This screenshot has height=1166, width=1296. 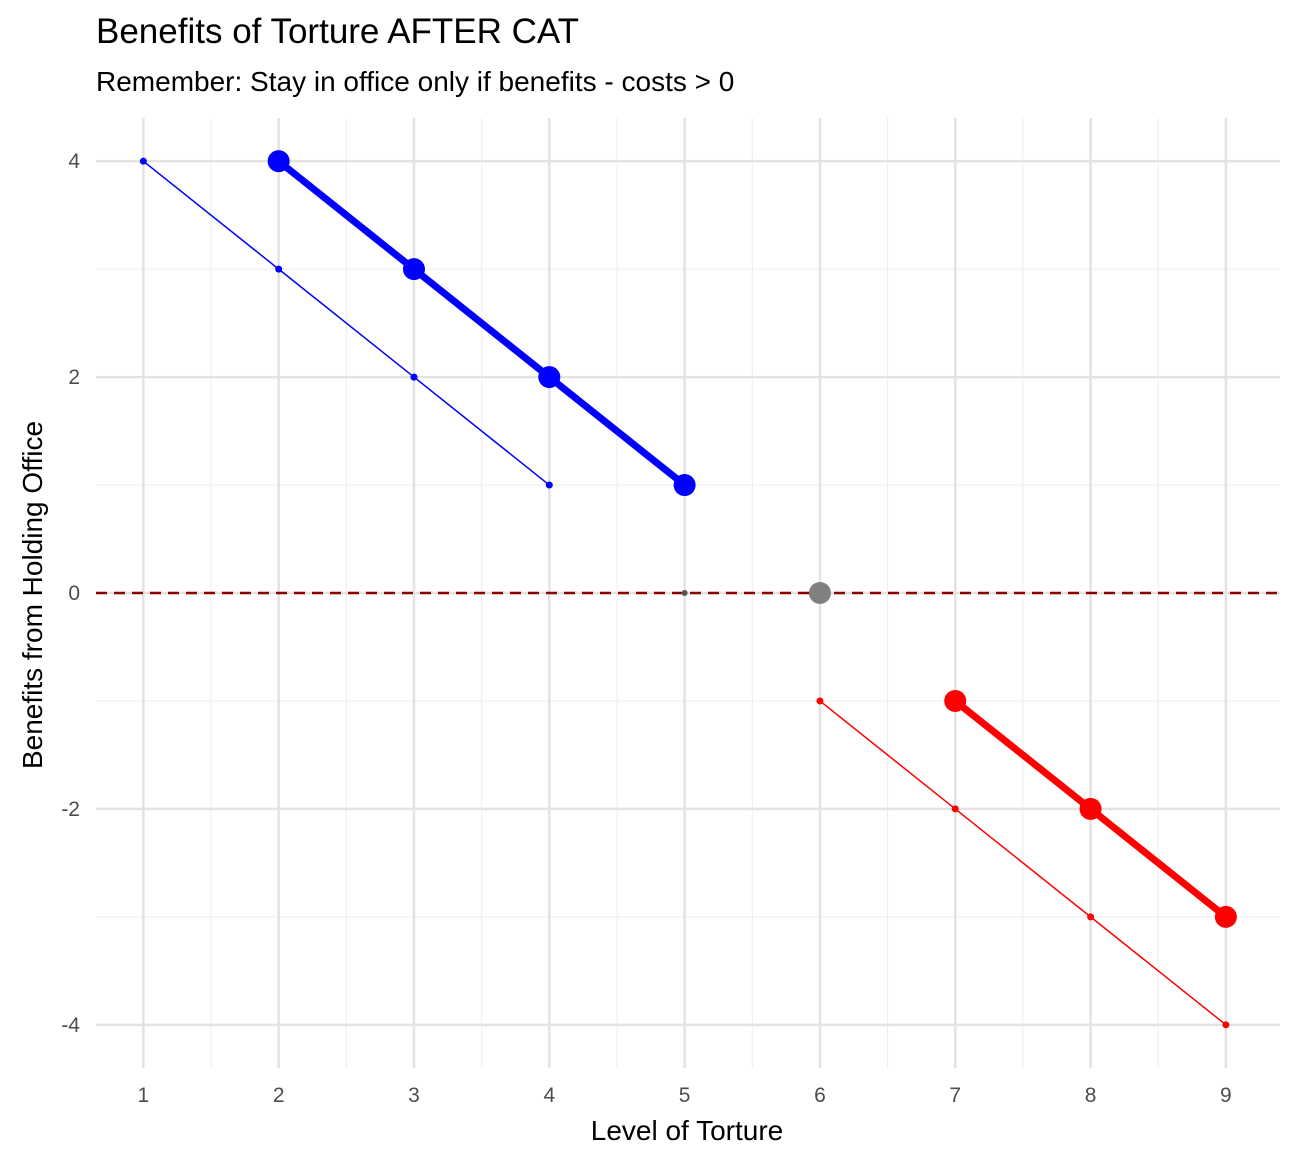 I want to click on x-tick-label: 3, so click(x=414, y=1095).